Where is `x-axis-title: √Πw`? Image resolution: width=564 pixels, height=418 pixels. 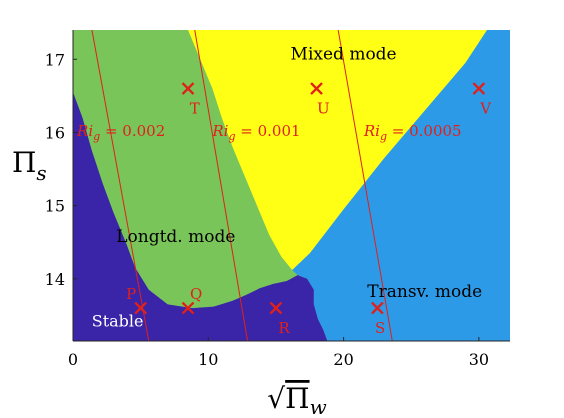
x-axis-title: √Πw is located at coordinates (296, 400).